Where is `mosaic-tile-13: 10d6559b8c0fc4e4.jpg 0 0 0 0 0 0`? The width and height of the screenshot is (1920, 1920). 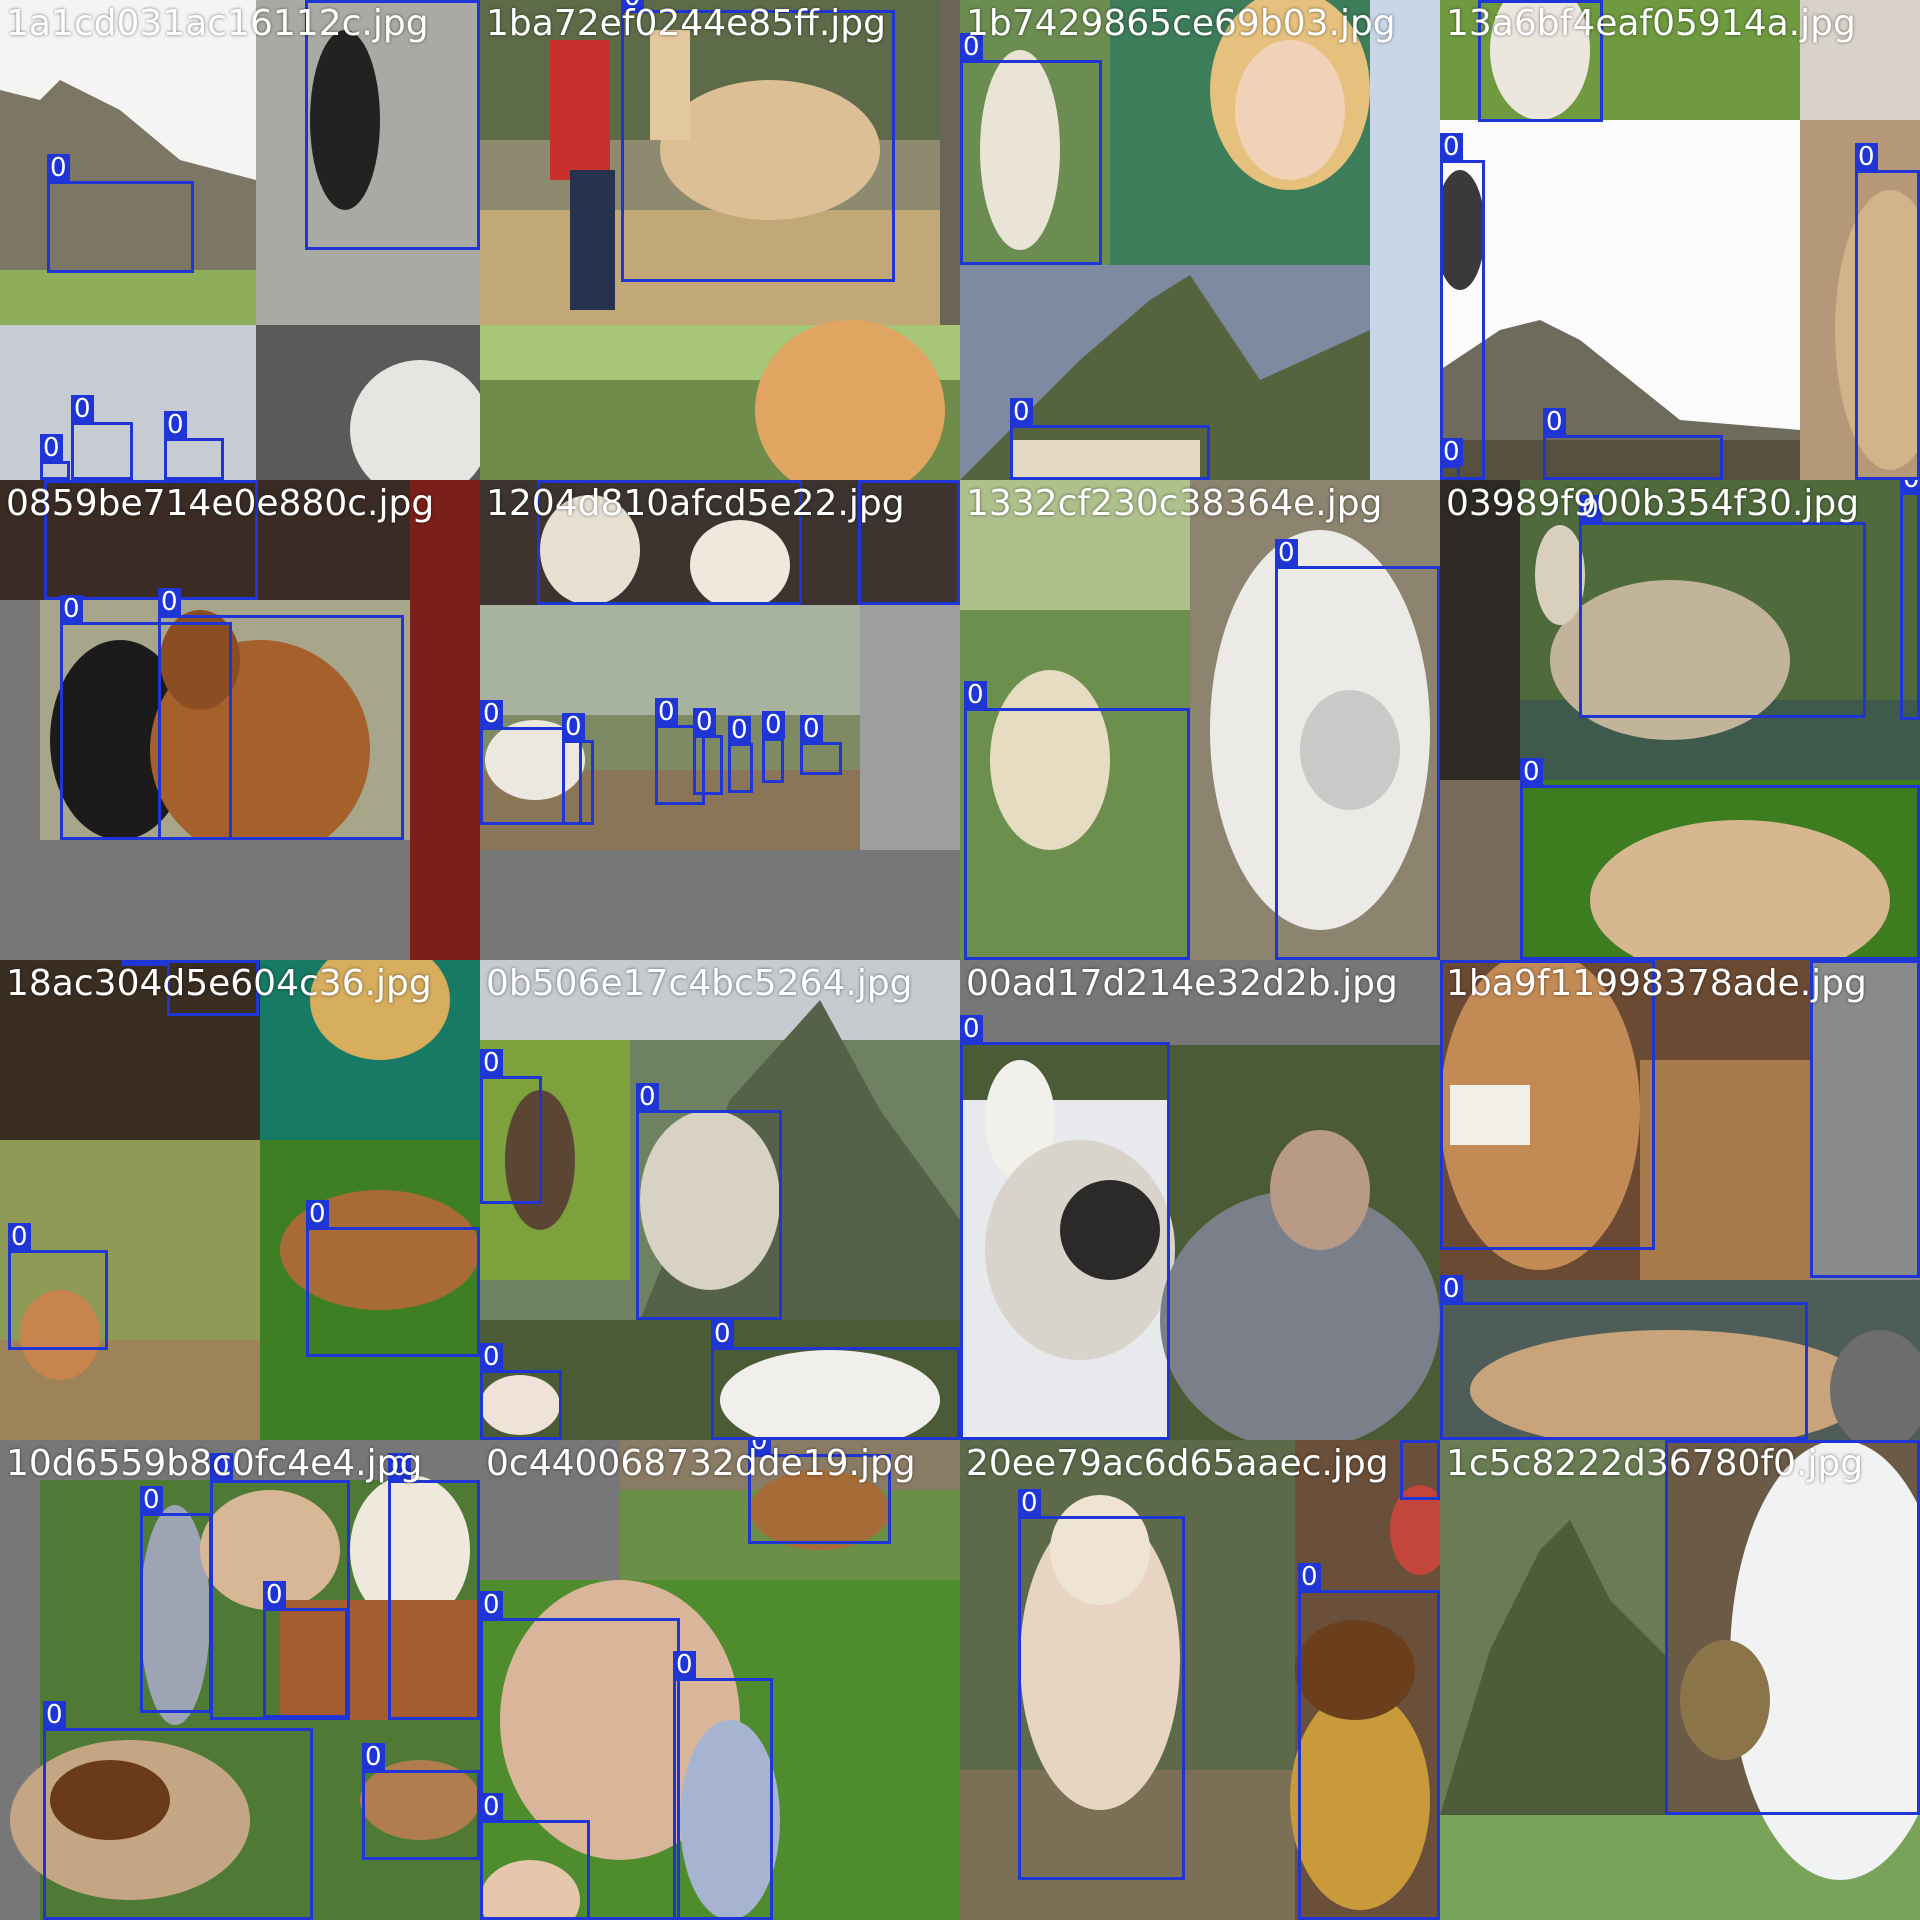
mosaic-tile-13: 10d6559b8c0fc4e4.jpg 0 0 0 0 0 0 is located at coordinates (240, 1680).